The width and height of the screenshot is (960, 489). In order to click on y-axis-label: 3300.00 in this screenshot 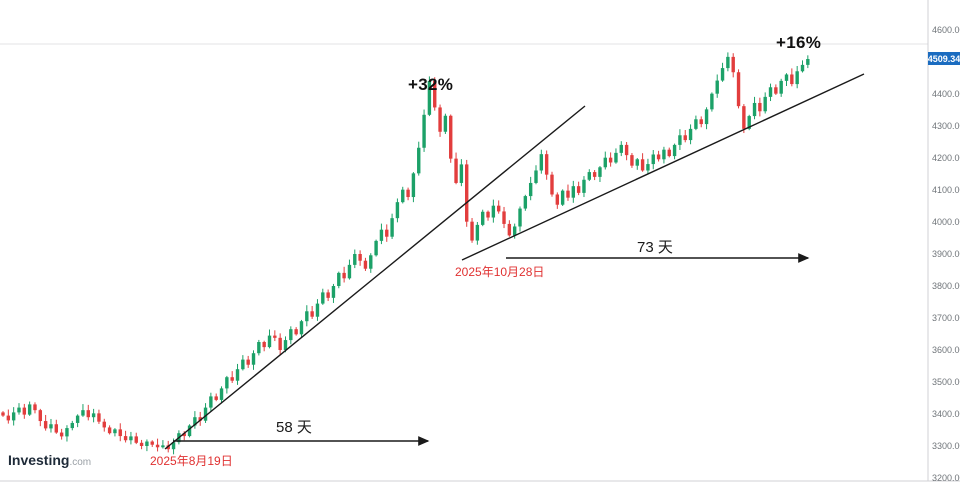, I will do `click(946, 446)`.